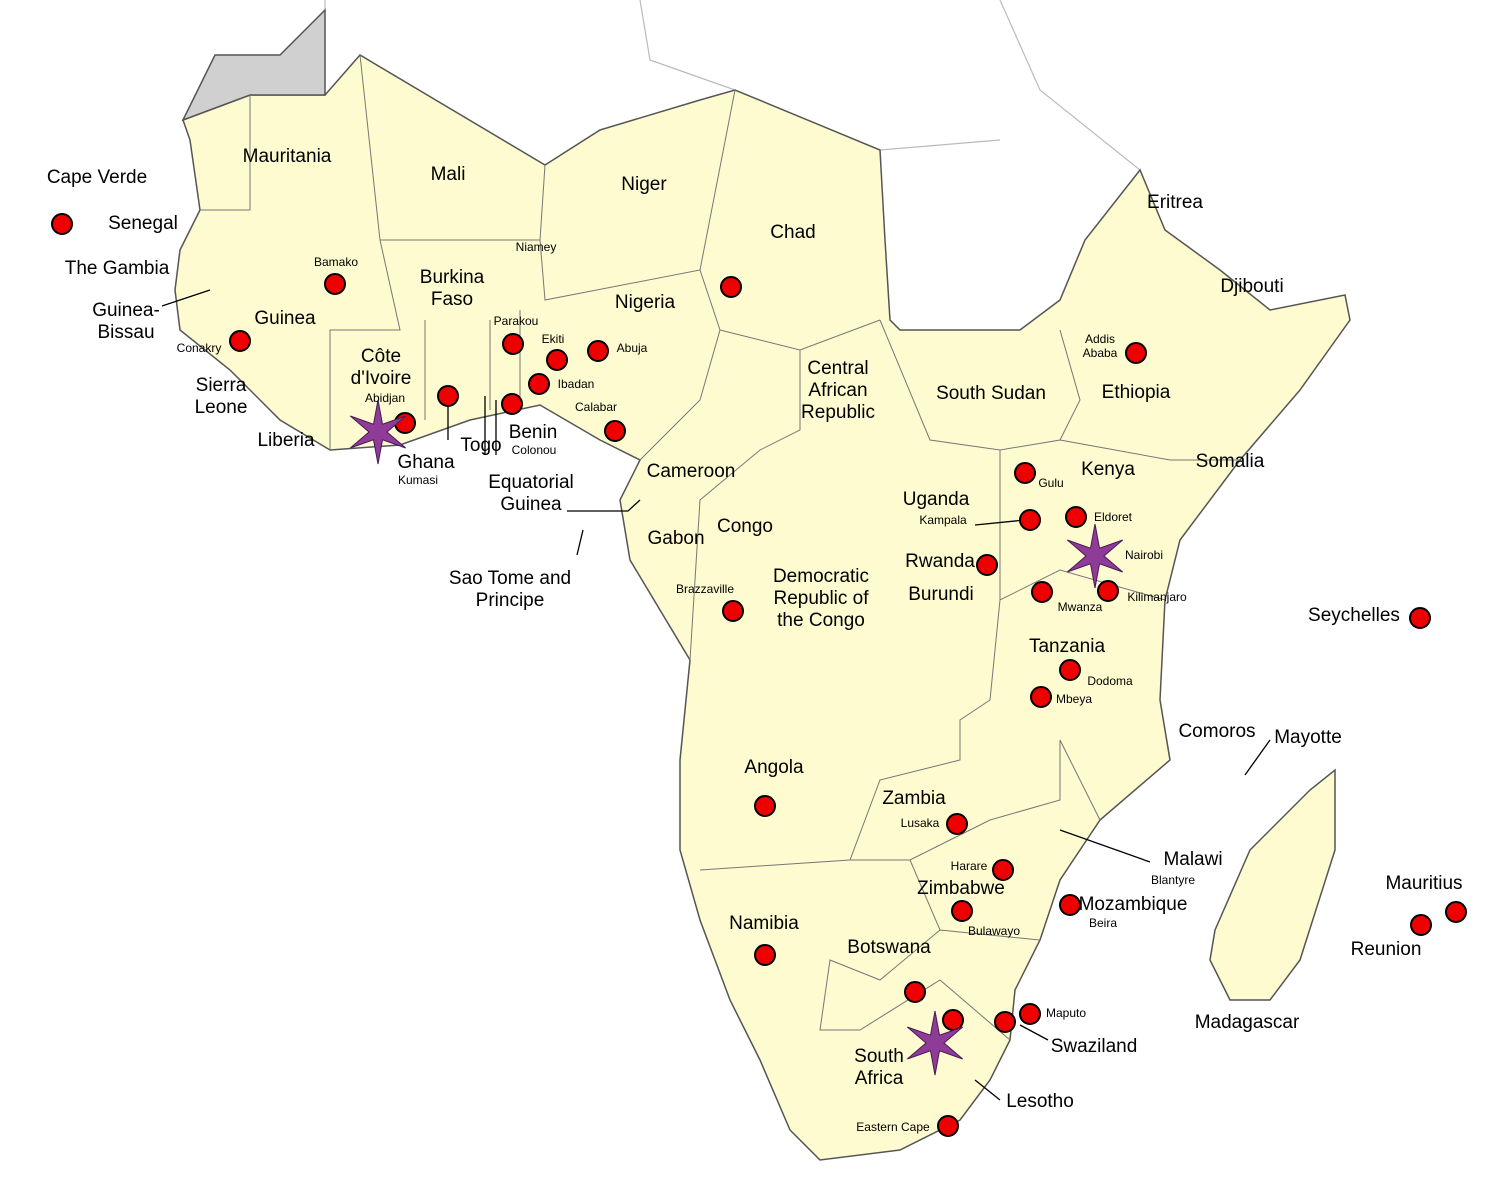 This screenshot has width=1496, height=1184. I want to click on country-label: Mayotte, so click(1308, 738).